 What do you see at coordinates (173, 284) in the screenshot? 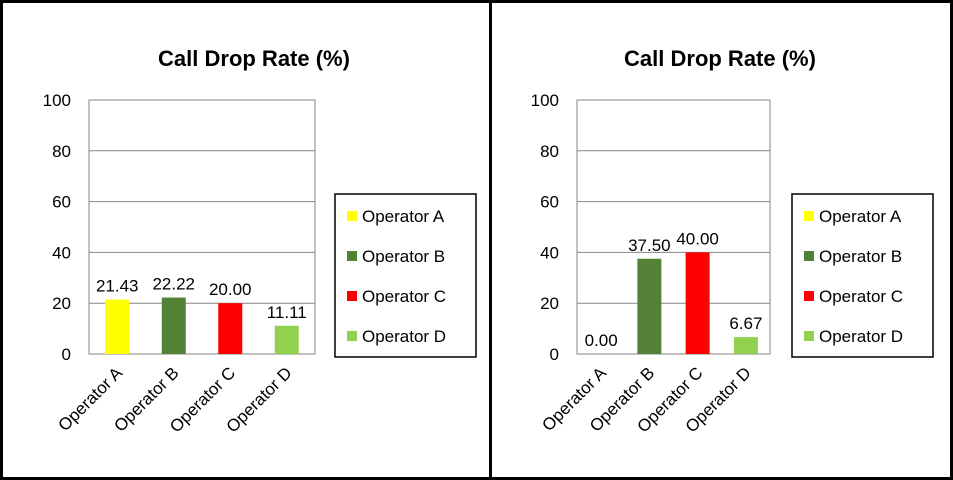
I see `data-label: 22.22` at bounding box center [173, 284].